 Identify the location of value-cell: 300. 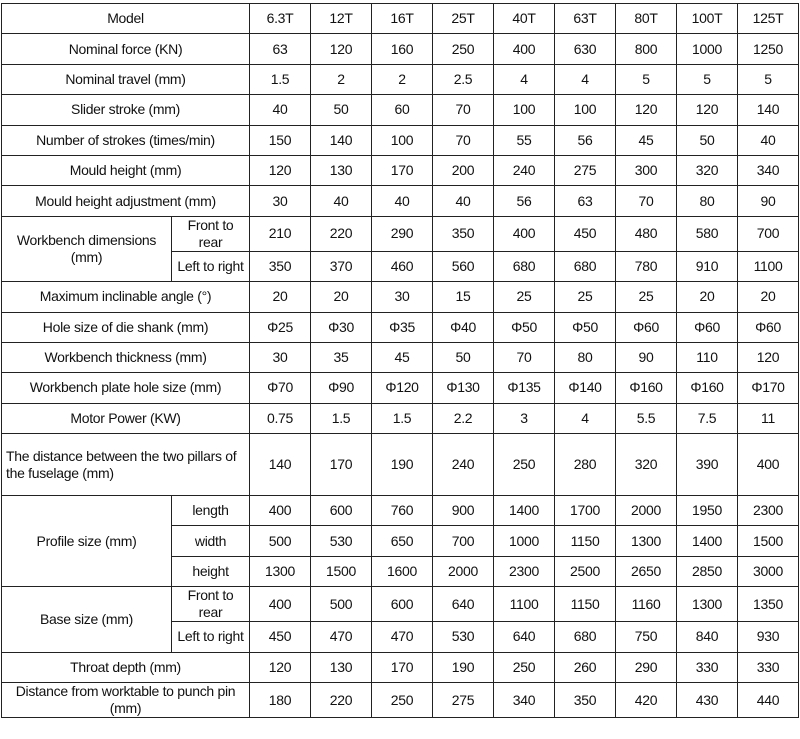
(646, 170).